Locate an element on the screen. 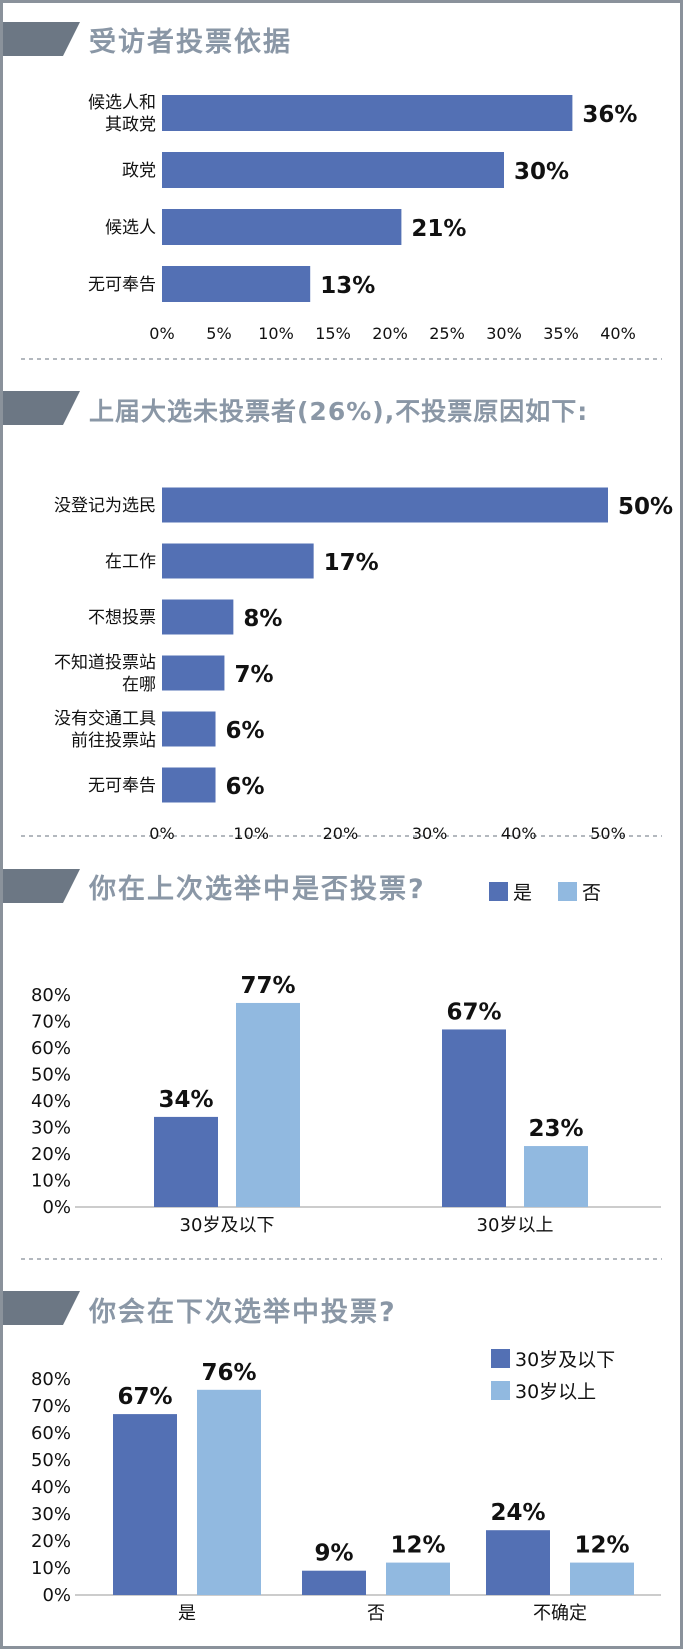 The height and width of the screenshot is (1649, 683). x-tick-20pct: 20% is located at coordinates (341, 833).